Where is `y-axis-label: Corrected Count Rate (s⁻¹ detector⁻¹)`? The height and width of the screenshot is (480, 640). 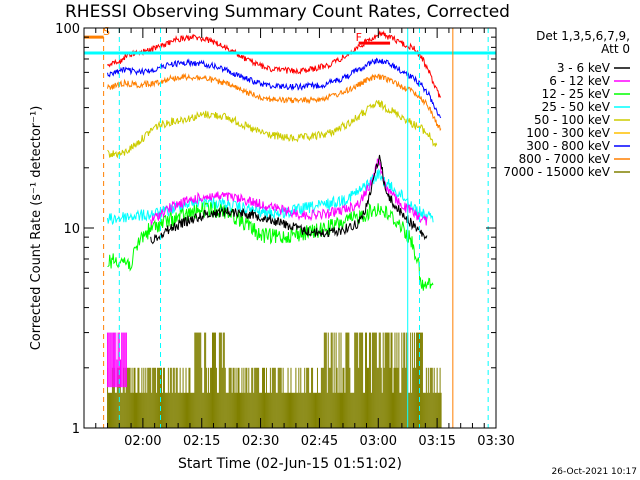
y-axis-label: Corrected Count Rate (s⁻¹ detector⁻¹) is located at coordinates (36, 228).